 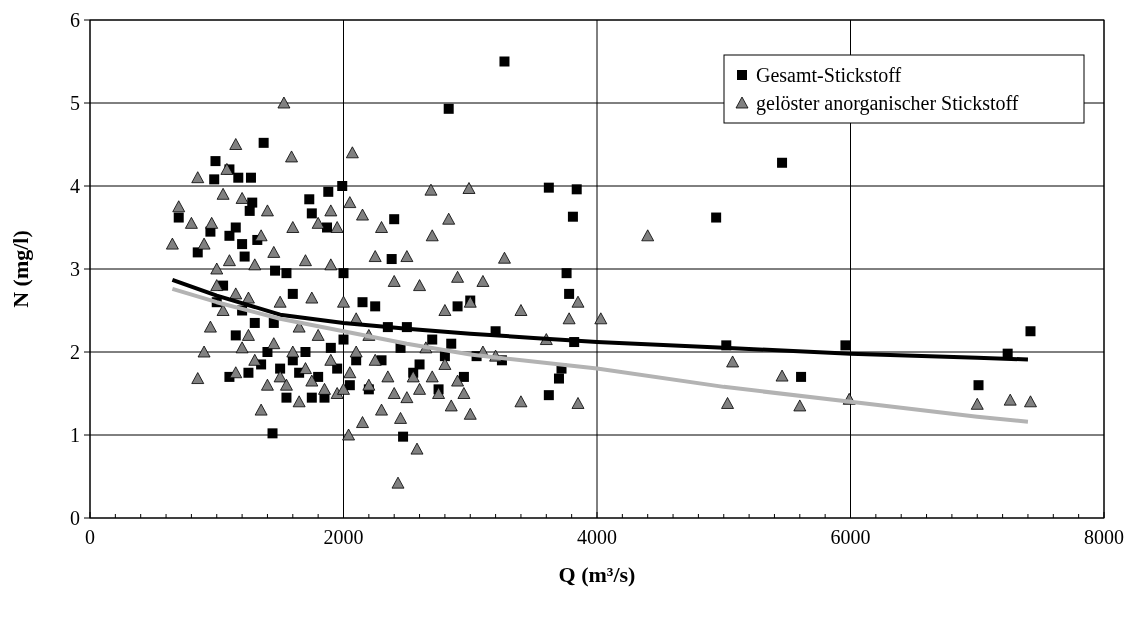 I want to click on legend-label: Gesamt-Stickstoff, so click(x=829, y=75).